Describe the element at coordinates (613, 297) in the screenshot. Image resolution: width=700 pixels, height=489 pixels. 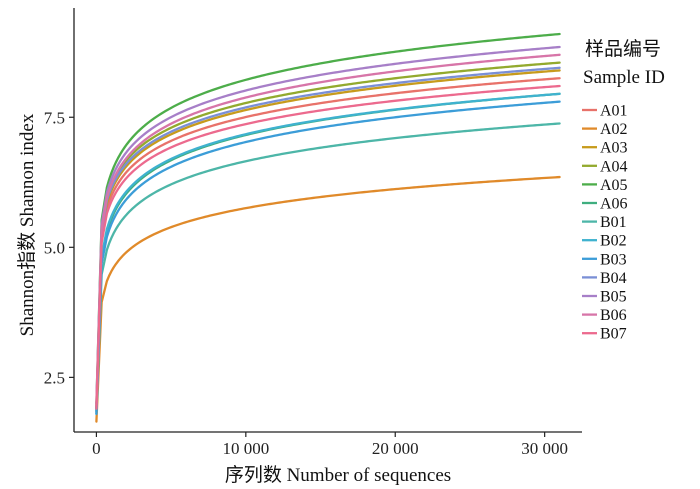
I see `legend-label-b05: B05` at that location.